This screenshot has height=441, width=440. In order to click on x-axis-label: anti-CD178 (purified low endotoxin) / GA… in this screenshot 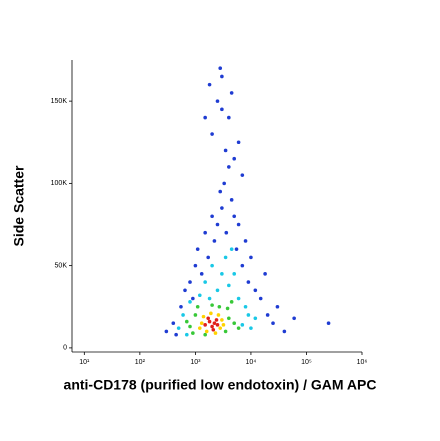, I will do `click(220, 385)`.